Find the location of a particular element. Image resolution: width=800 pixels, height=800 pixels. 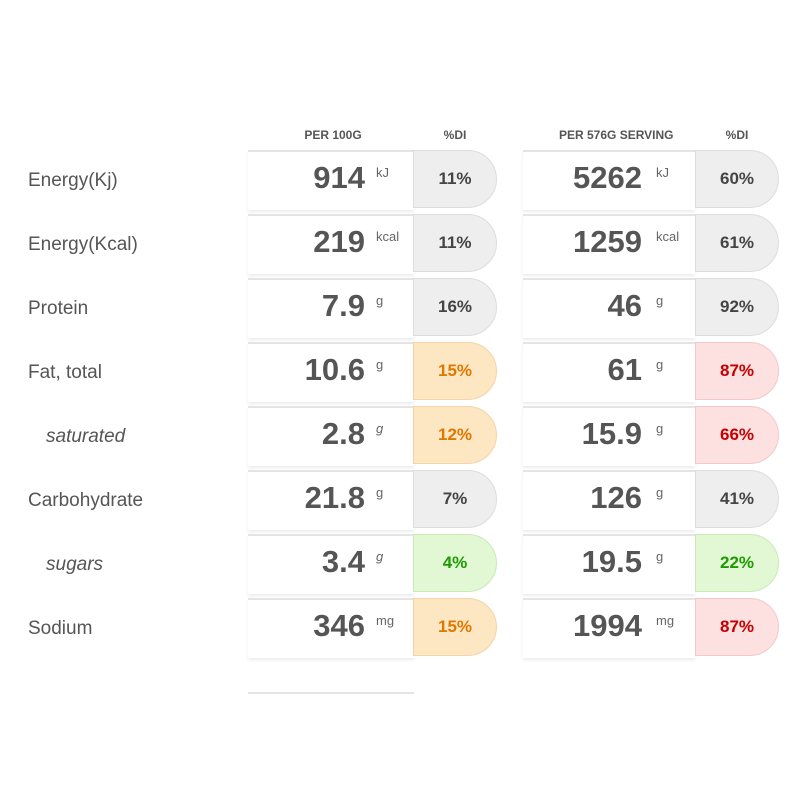

value: 126 is located at coordinates (616, 497).